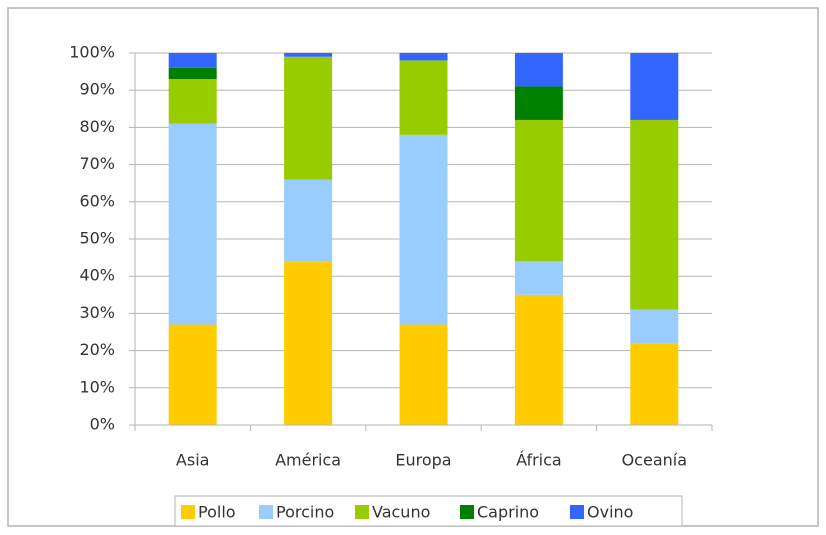 The height and width of the screenshot is (535, 826). Describe the element at coordinates (102, 424) in the screenshot. I see `y-tick-label: 0%` at that location.